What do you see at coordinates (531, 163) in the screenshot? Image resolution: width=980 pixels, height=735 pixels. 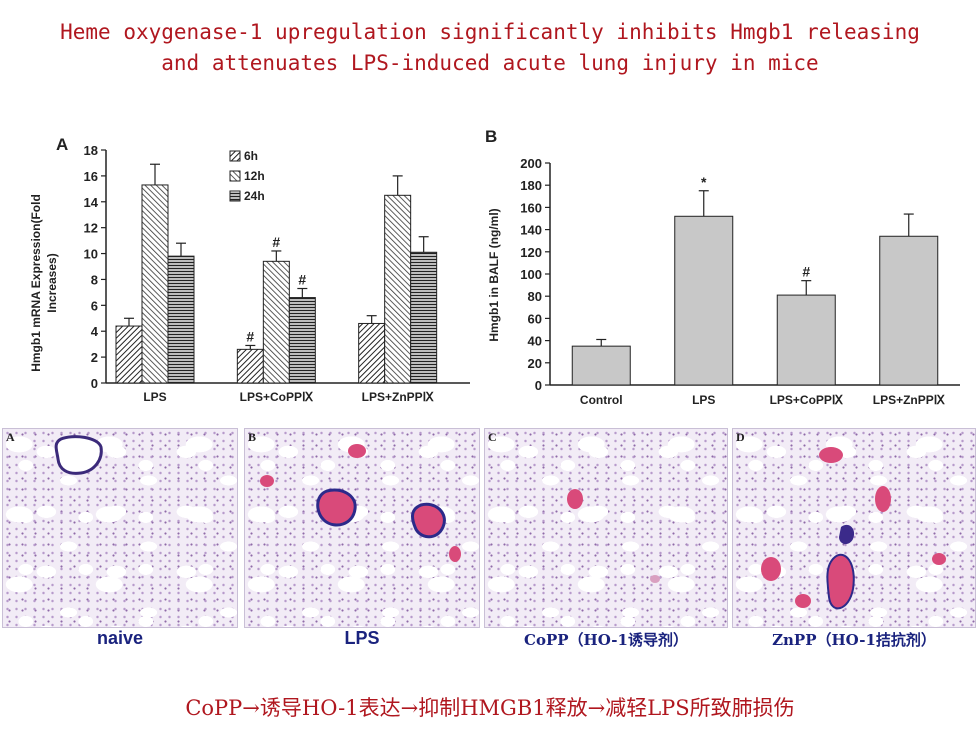 I see `chart-b-y-tick-label: 200` at bounding box center [531, 163].